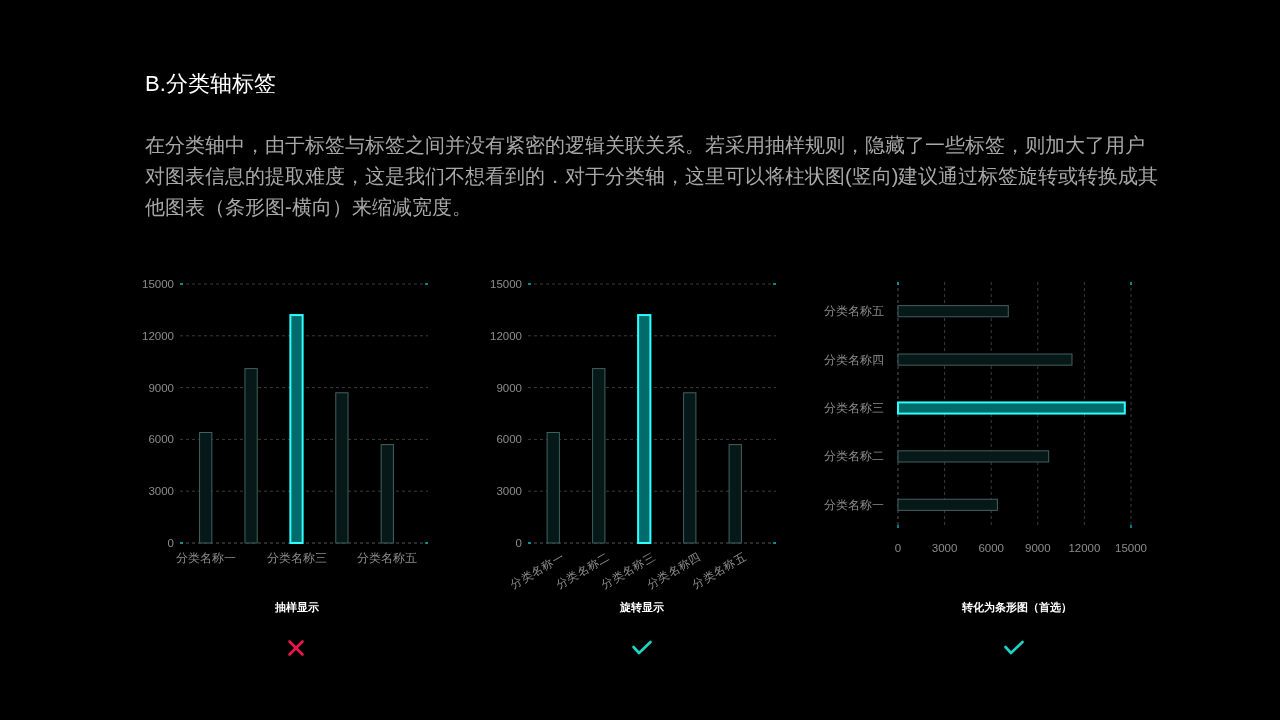 Image resolution: width=1280 pixels, height=720 pixels. Describe the element at coordinates (387, 558) in the screenshot. I see `x-tick-label: 分类名称五` at that location.